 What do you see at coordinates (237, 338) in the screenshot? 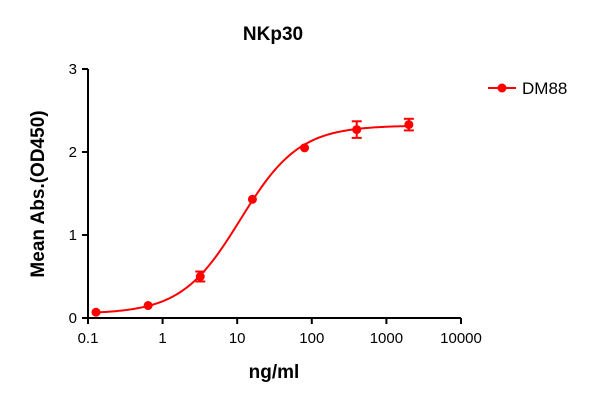
I see `x-tick-label: 10` at bounding box center [237, 338].